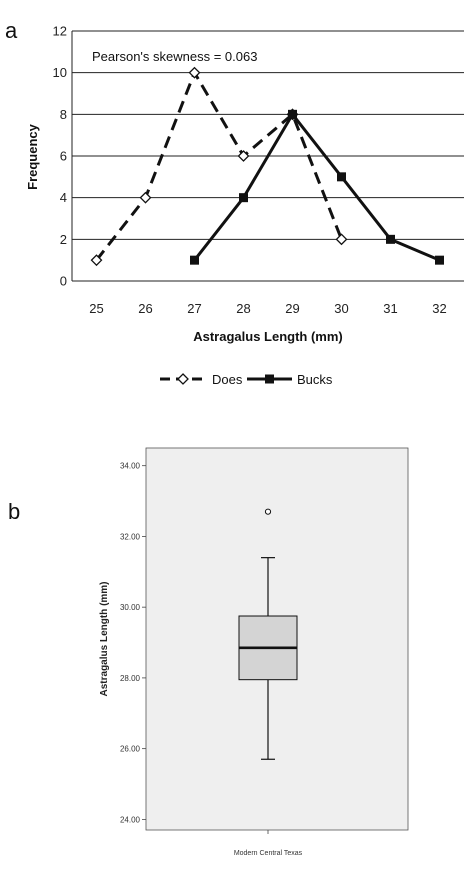  What do you see at coordinates (268, 511) in the screenshot?
I see `outlier-point` at bounding box center [268, 511].